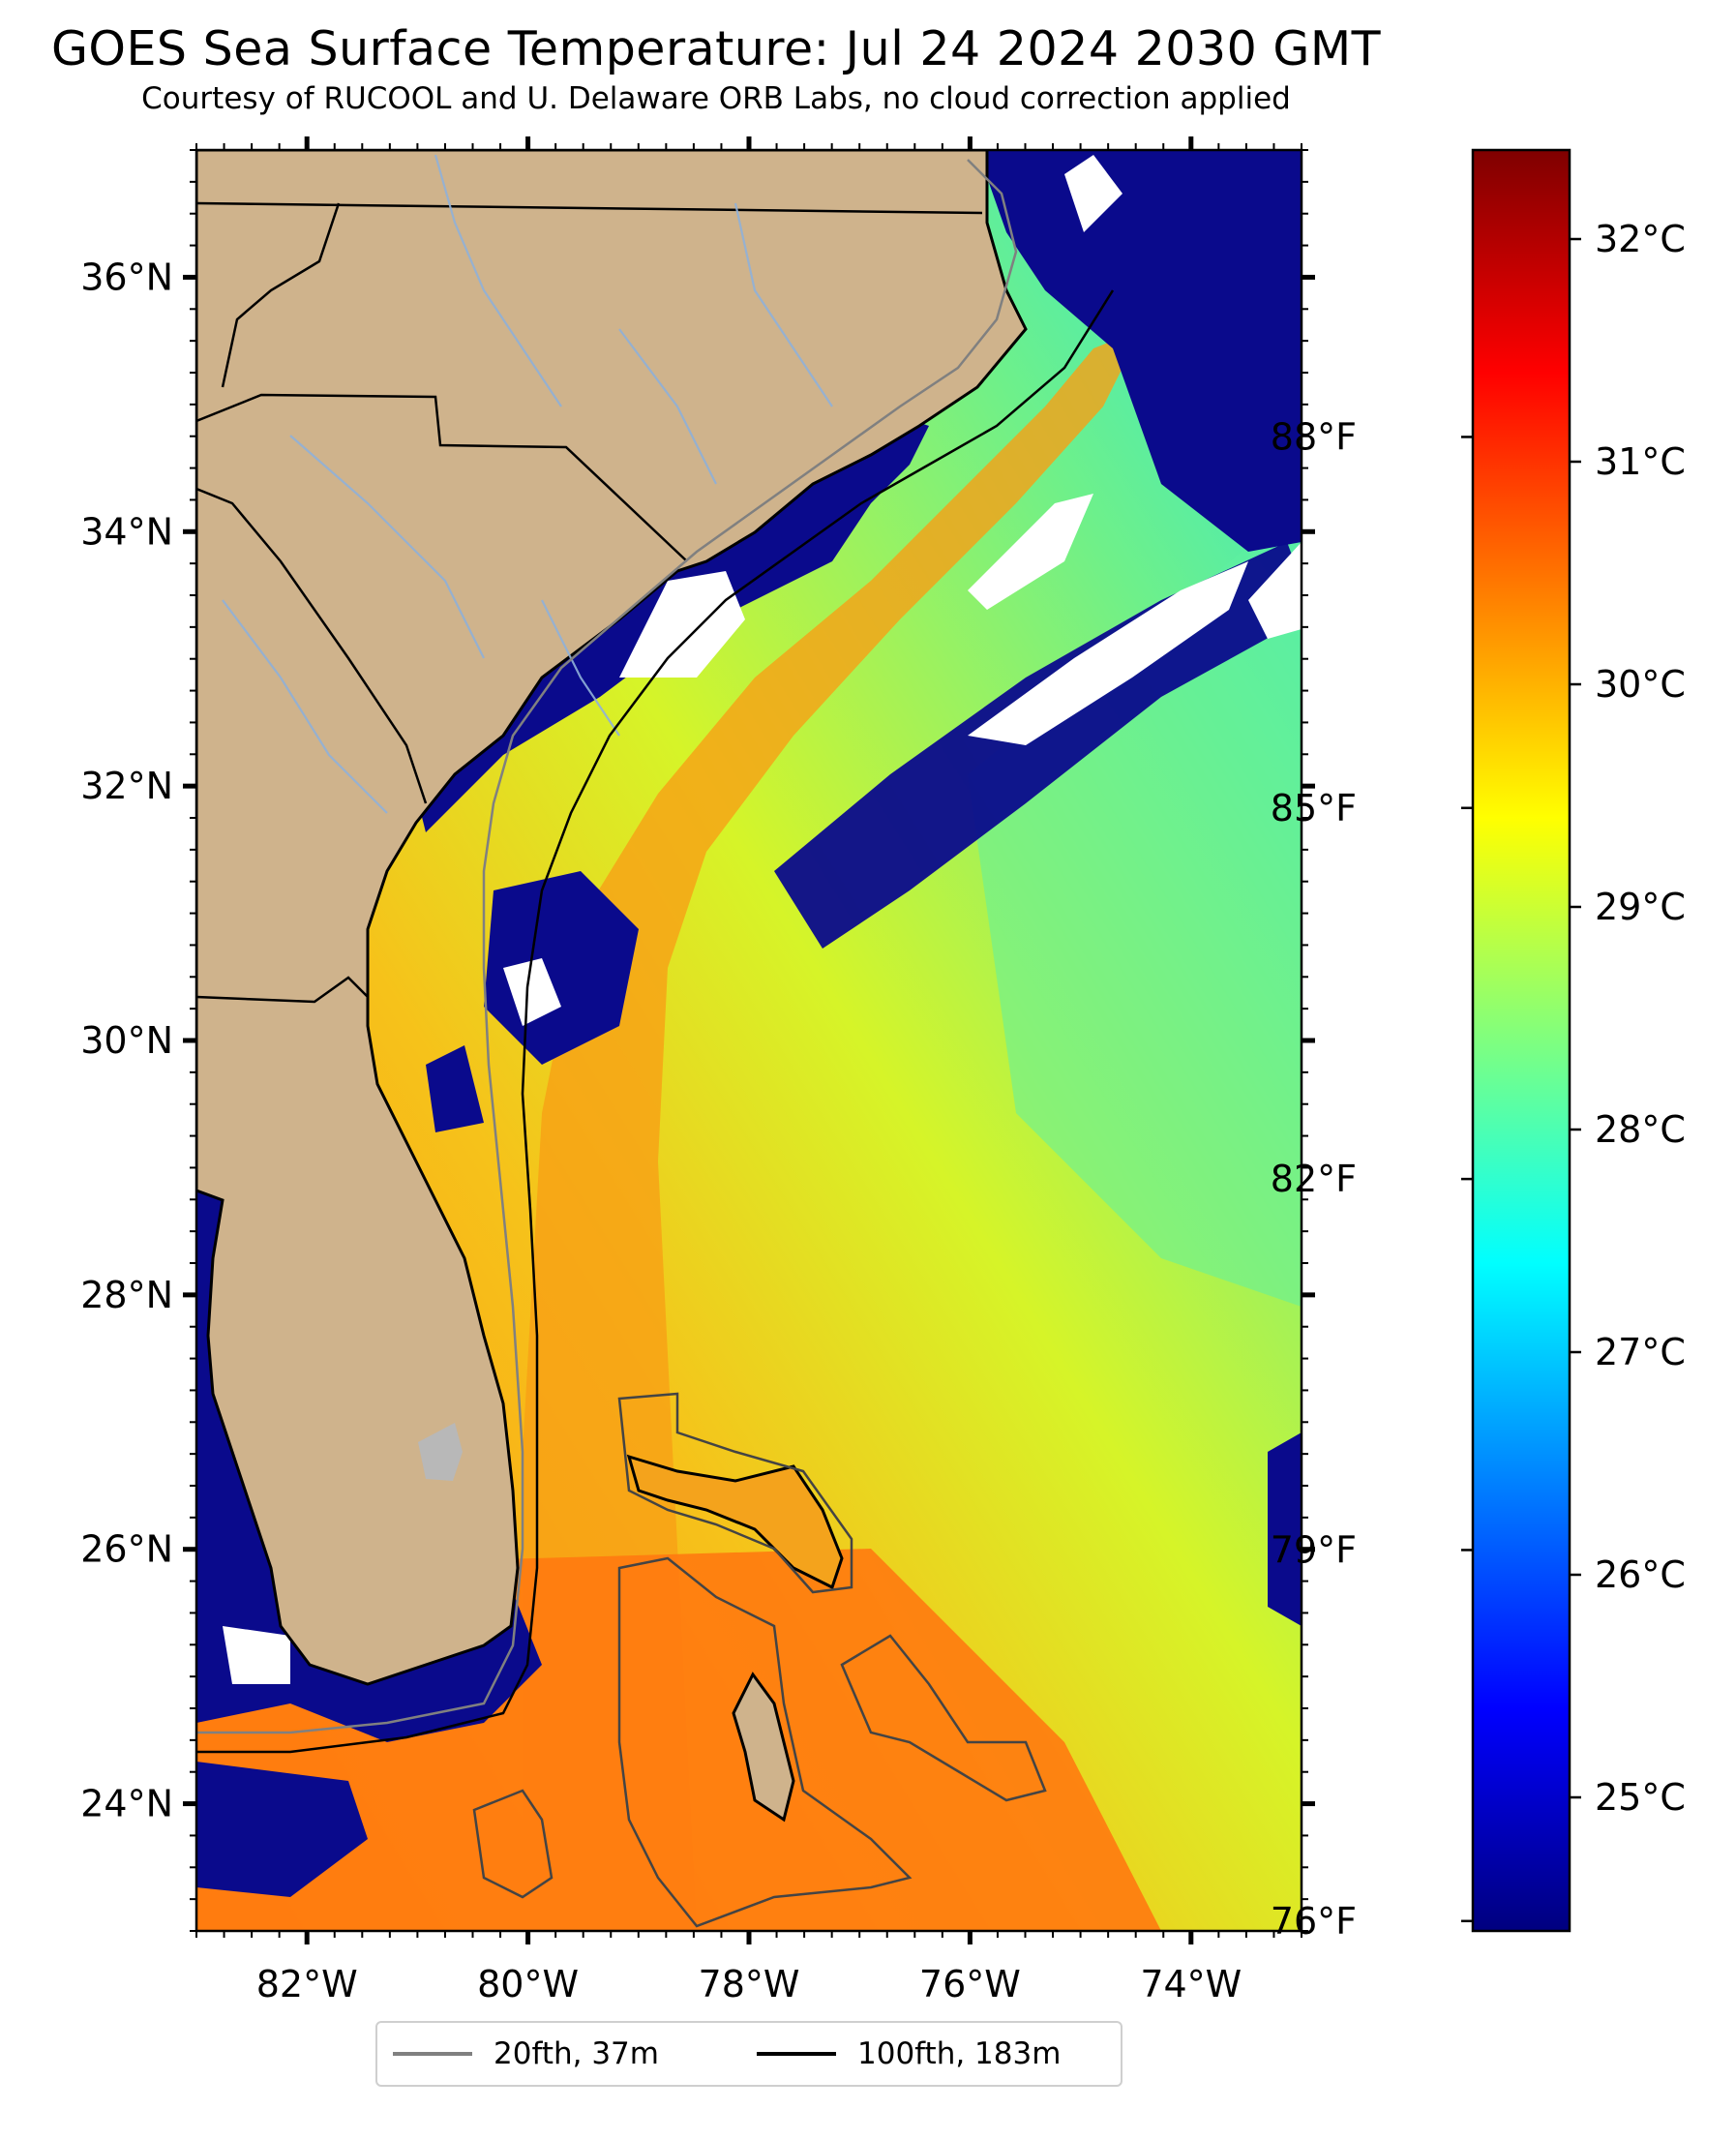 This screenshot has width=1736, height=2140. What do you see at coordinates (1640, 462) in the screenshot?
I see `celsius-tick-label: 31°C` at bounding box center [1640, 462].